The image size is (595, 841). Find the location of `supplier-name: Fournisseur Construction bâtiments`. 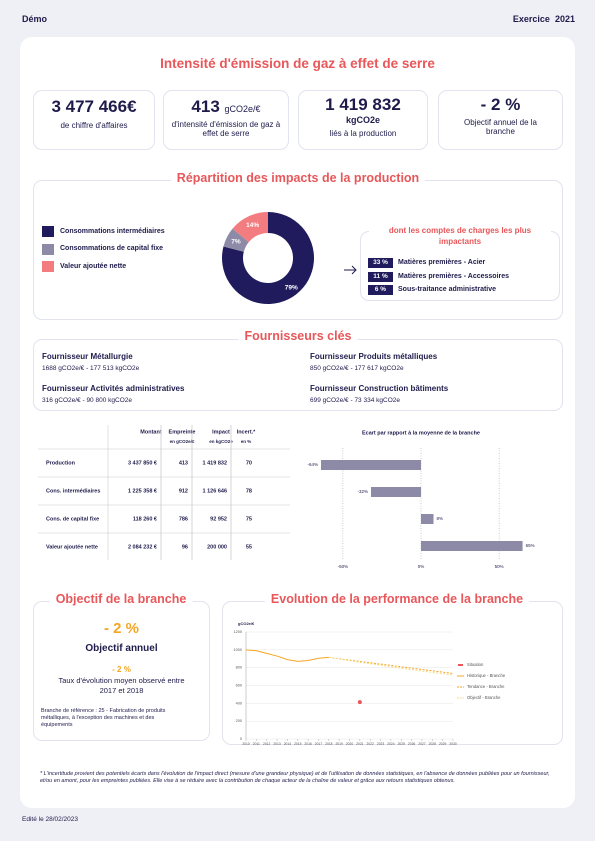

supplier-name: Fournisseur Construction bâtiments is located at coordinates (379, 388).